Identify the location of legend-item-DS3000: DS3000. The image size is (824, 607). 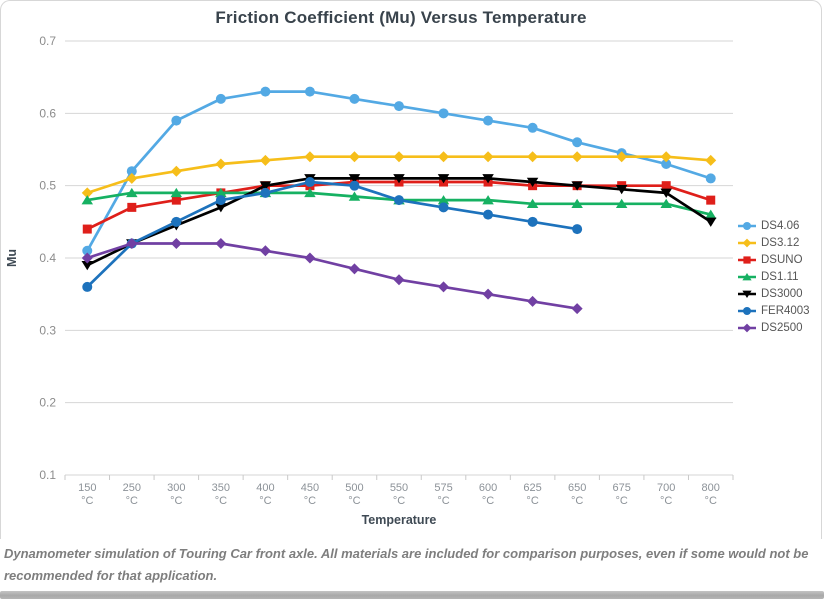
(773, 293).